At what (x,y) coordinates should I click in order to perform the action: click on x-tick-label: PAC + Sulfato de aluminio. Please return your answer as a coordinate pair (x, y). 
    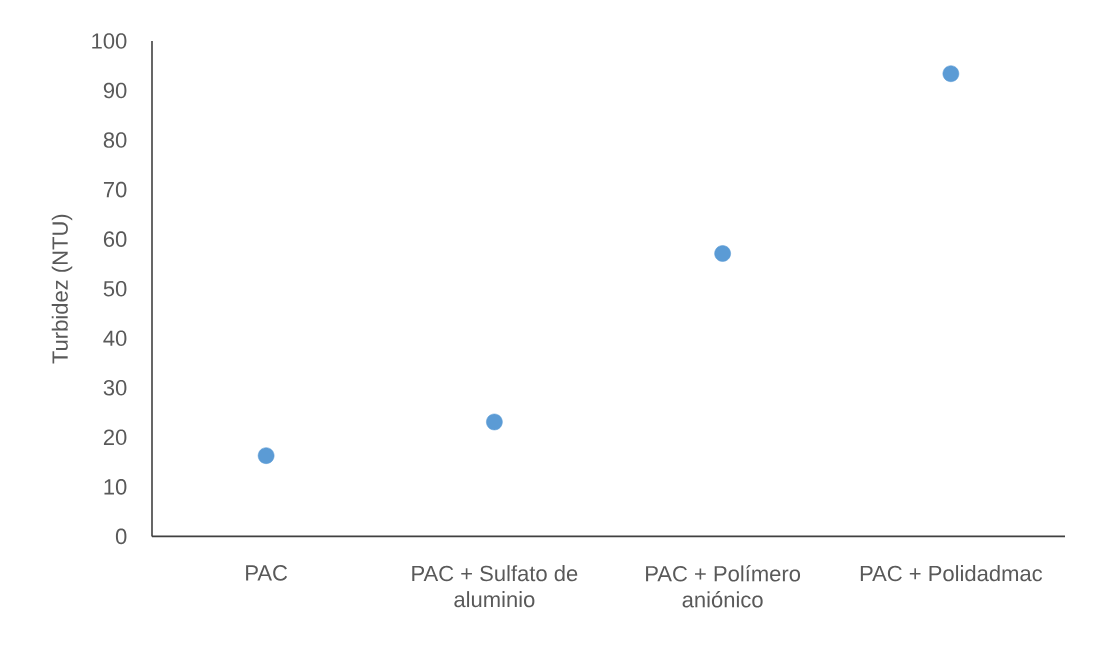
    Looking at the image, I should click on (495, 586).